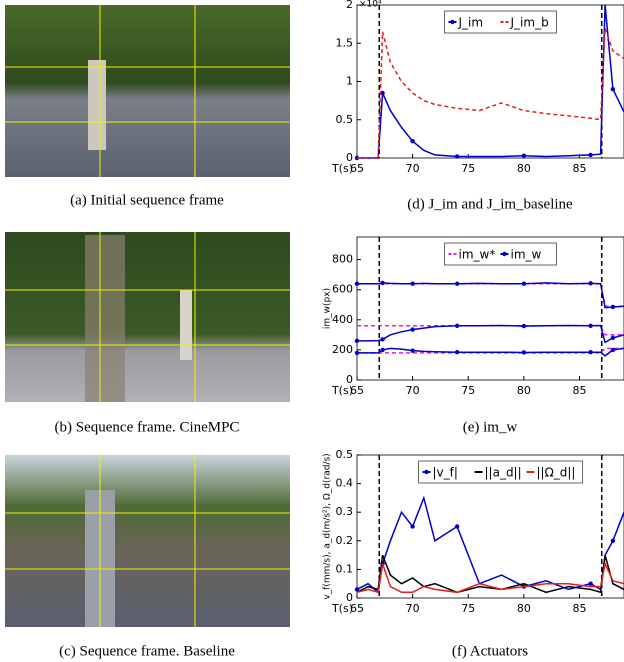 The height and width of the screenshot is (662, 624). What do you see at coordinates (345, 42) in the screenshot?
I see `y-tick-label: 1.5` at bounding box center [345, 42].